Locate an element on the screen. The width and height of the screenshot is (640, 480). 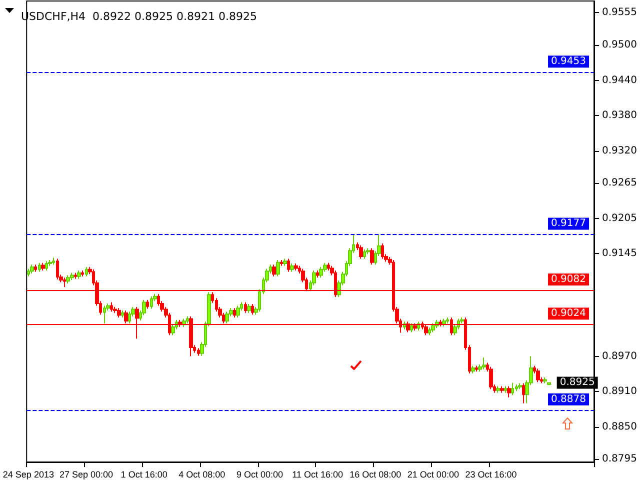
y-tick-label: 0.9320 is located at coordinates (620, 150).